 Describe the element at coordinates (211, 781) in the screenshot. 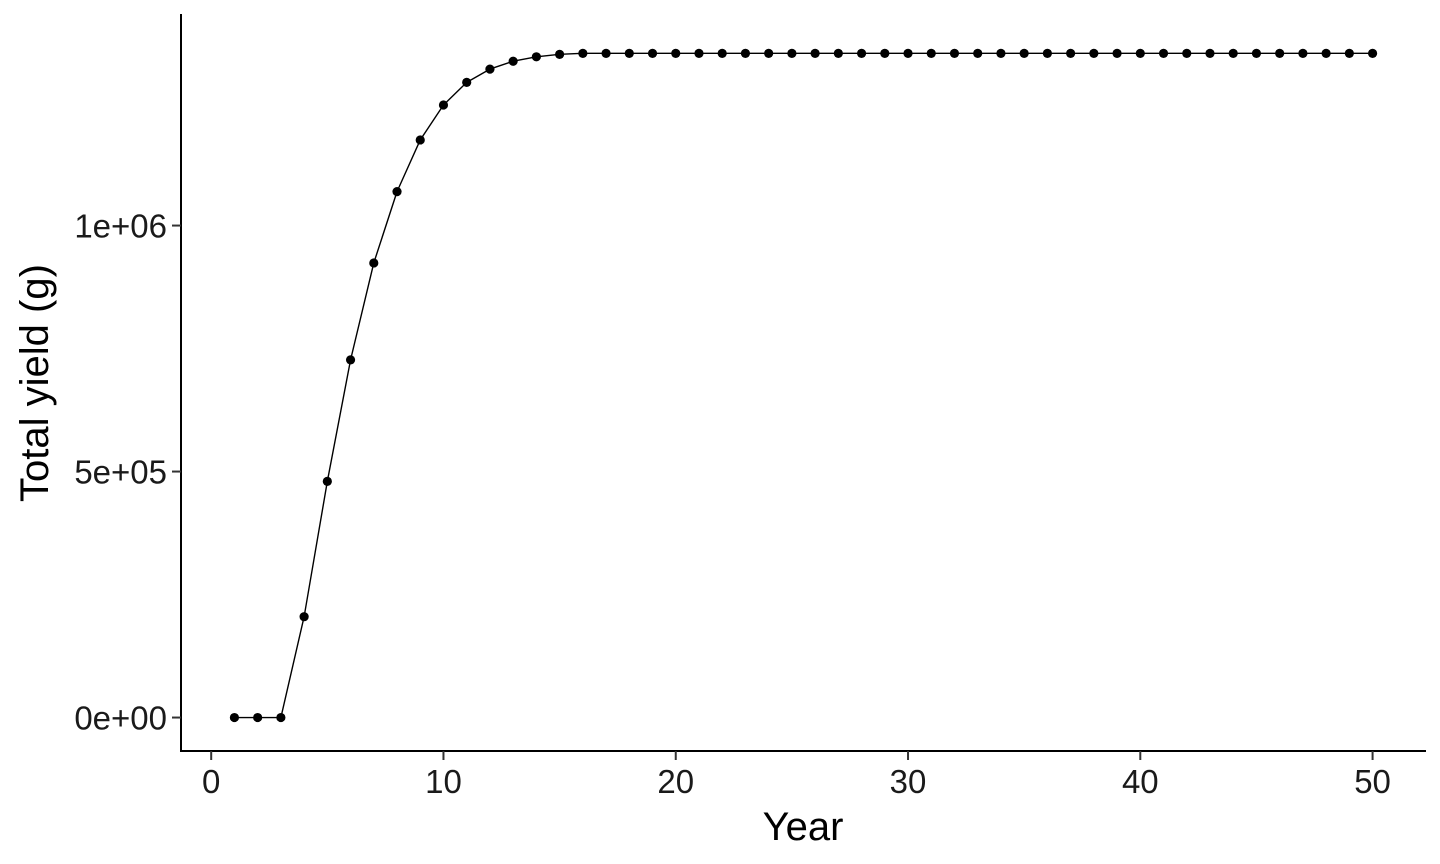

I see `x-tick-label: 0` at that location.